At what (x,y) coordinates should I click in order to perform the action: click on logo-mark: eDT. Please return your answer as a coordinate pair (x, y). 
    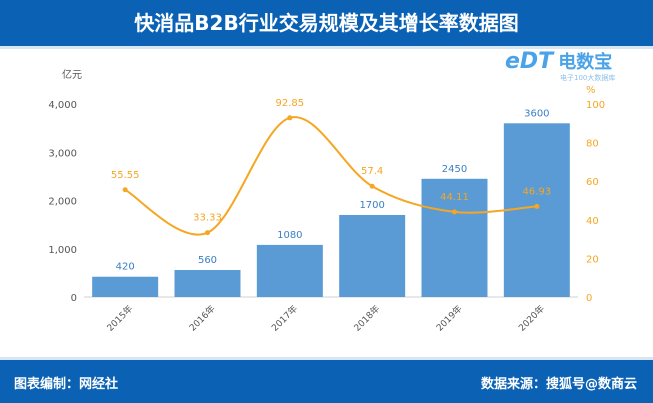
    Looking at the image, I should click on (529, 61).